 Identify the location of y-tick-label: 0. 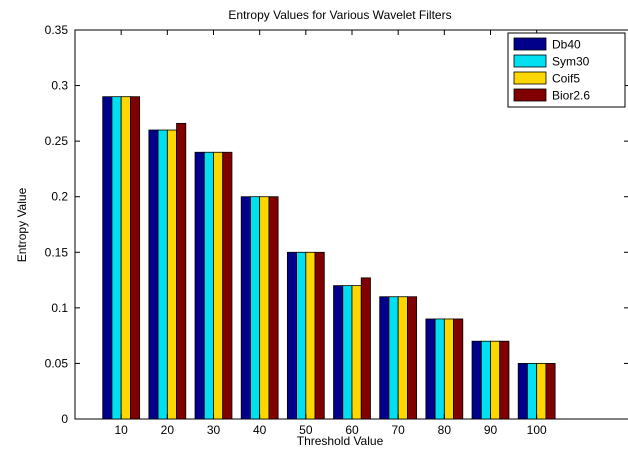
(64, 419).